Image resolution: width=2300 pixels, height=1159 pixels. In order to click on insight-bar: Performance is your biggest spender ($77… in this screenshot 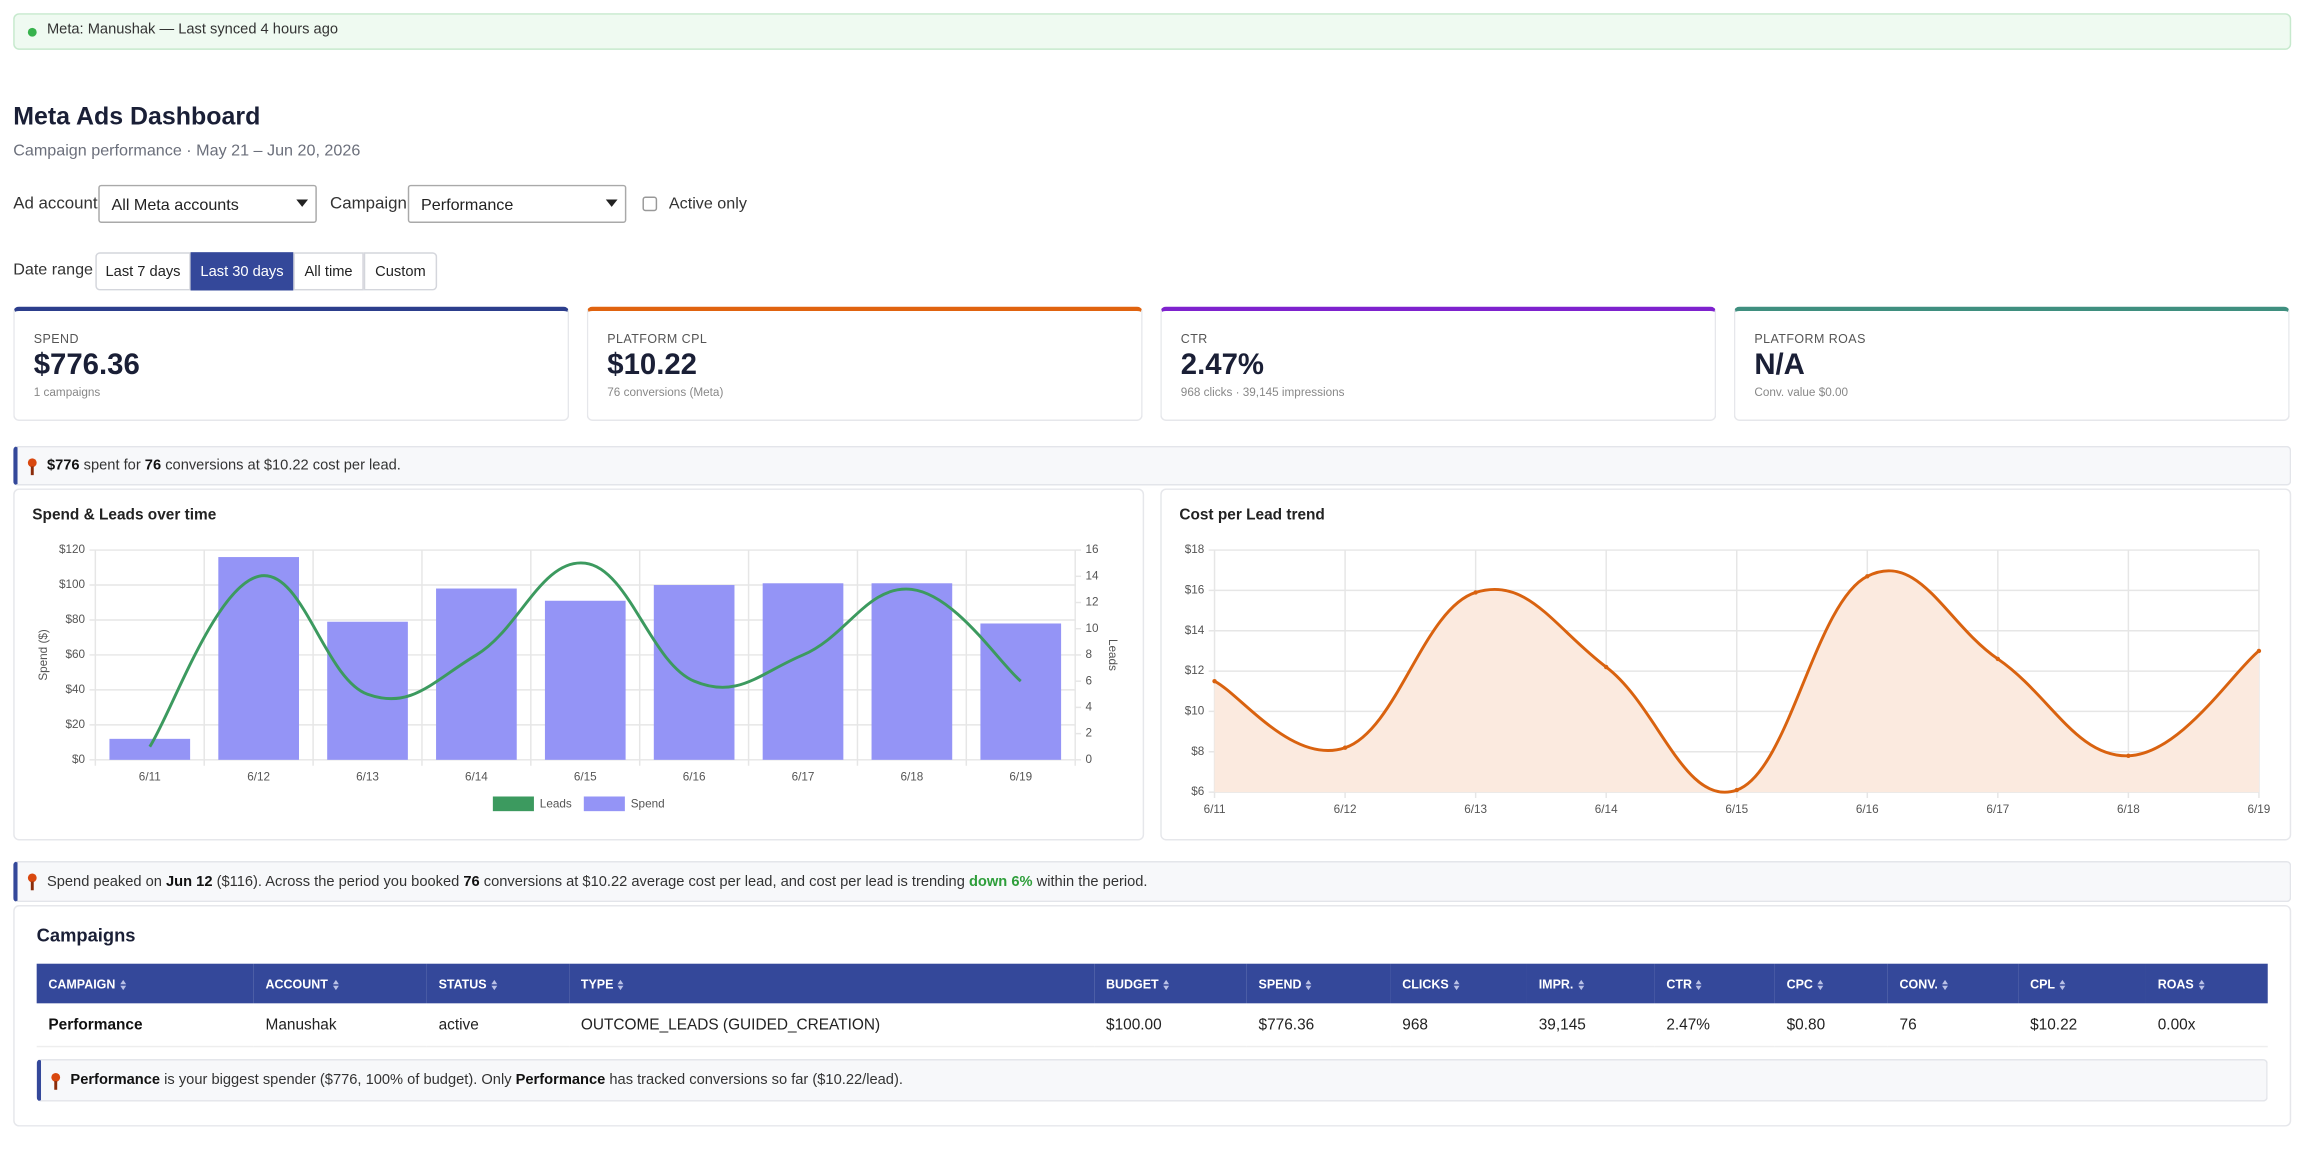, I will do `click(1152, 1080)`.